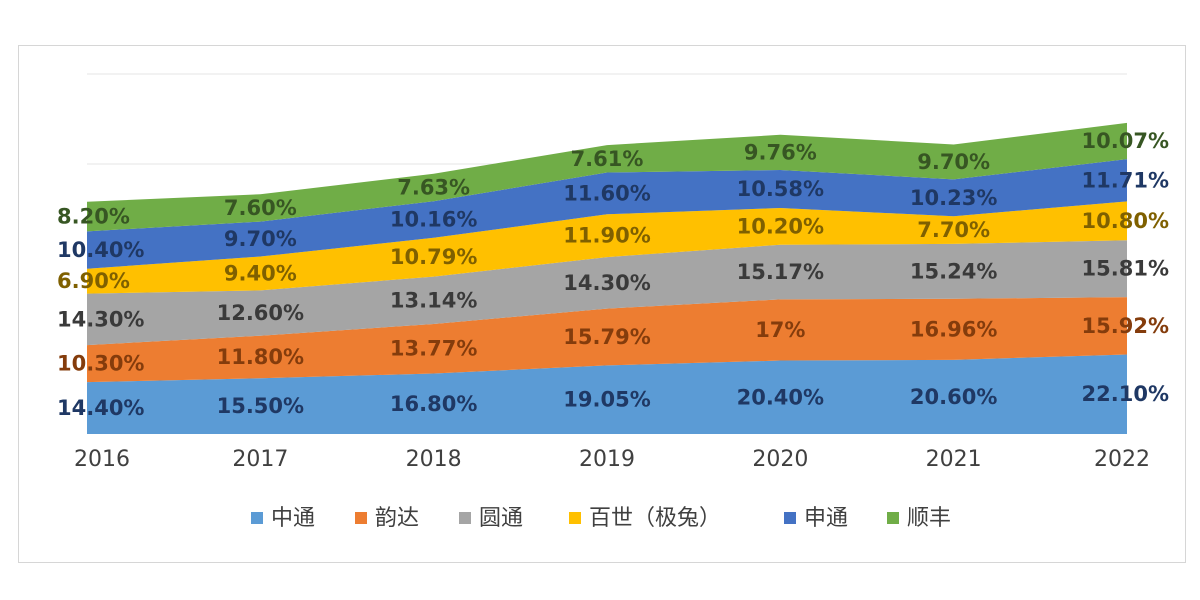 Image resolution: width=1200 pixels, height=600 pixels. I want to click on legend-label: 百世（极兔）, so click(655, 518).